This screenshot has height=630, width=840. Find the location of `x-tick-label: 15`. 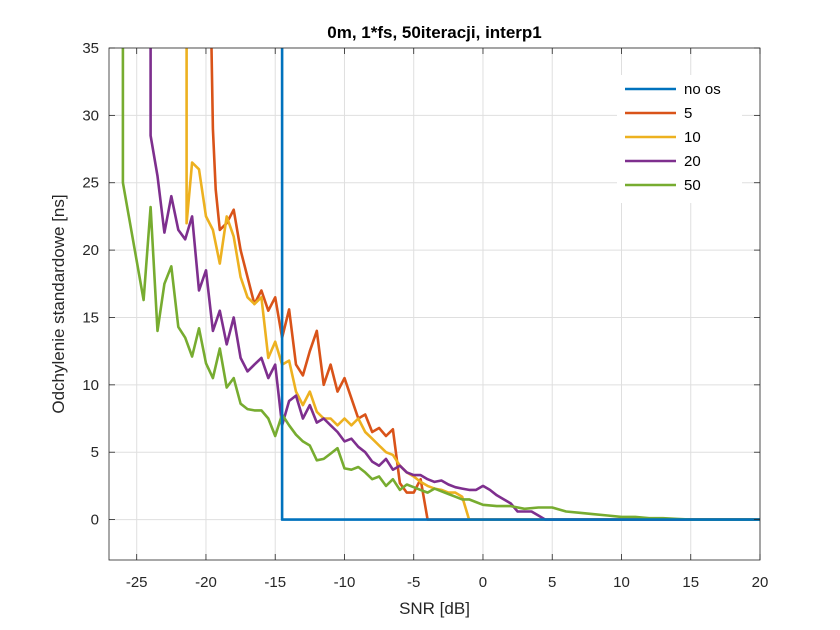

x-tick-label: 15 is located at coordinates (690, 582).